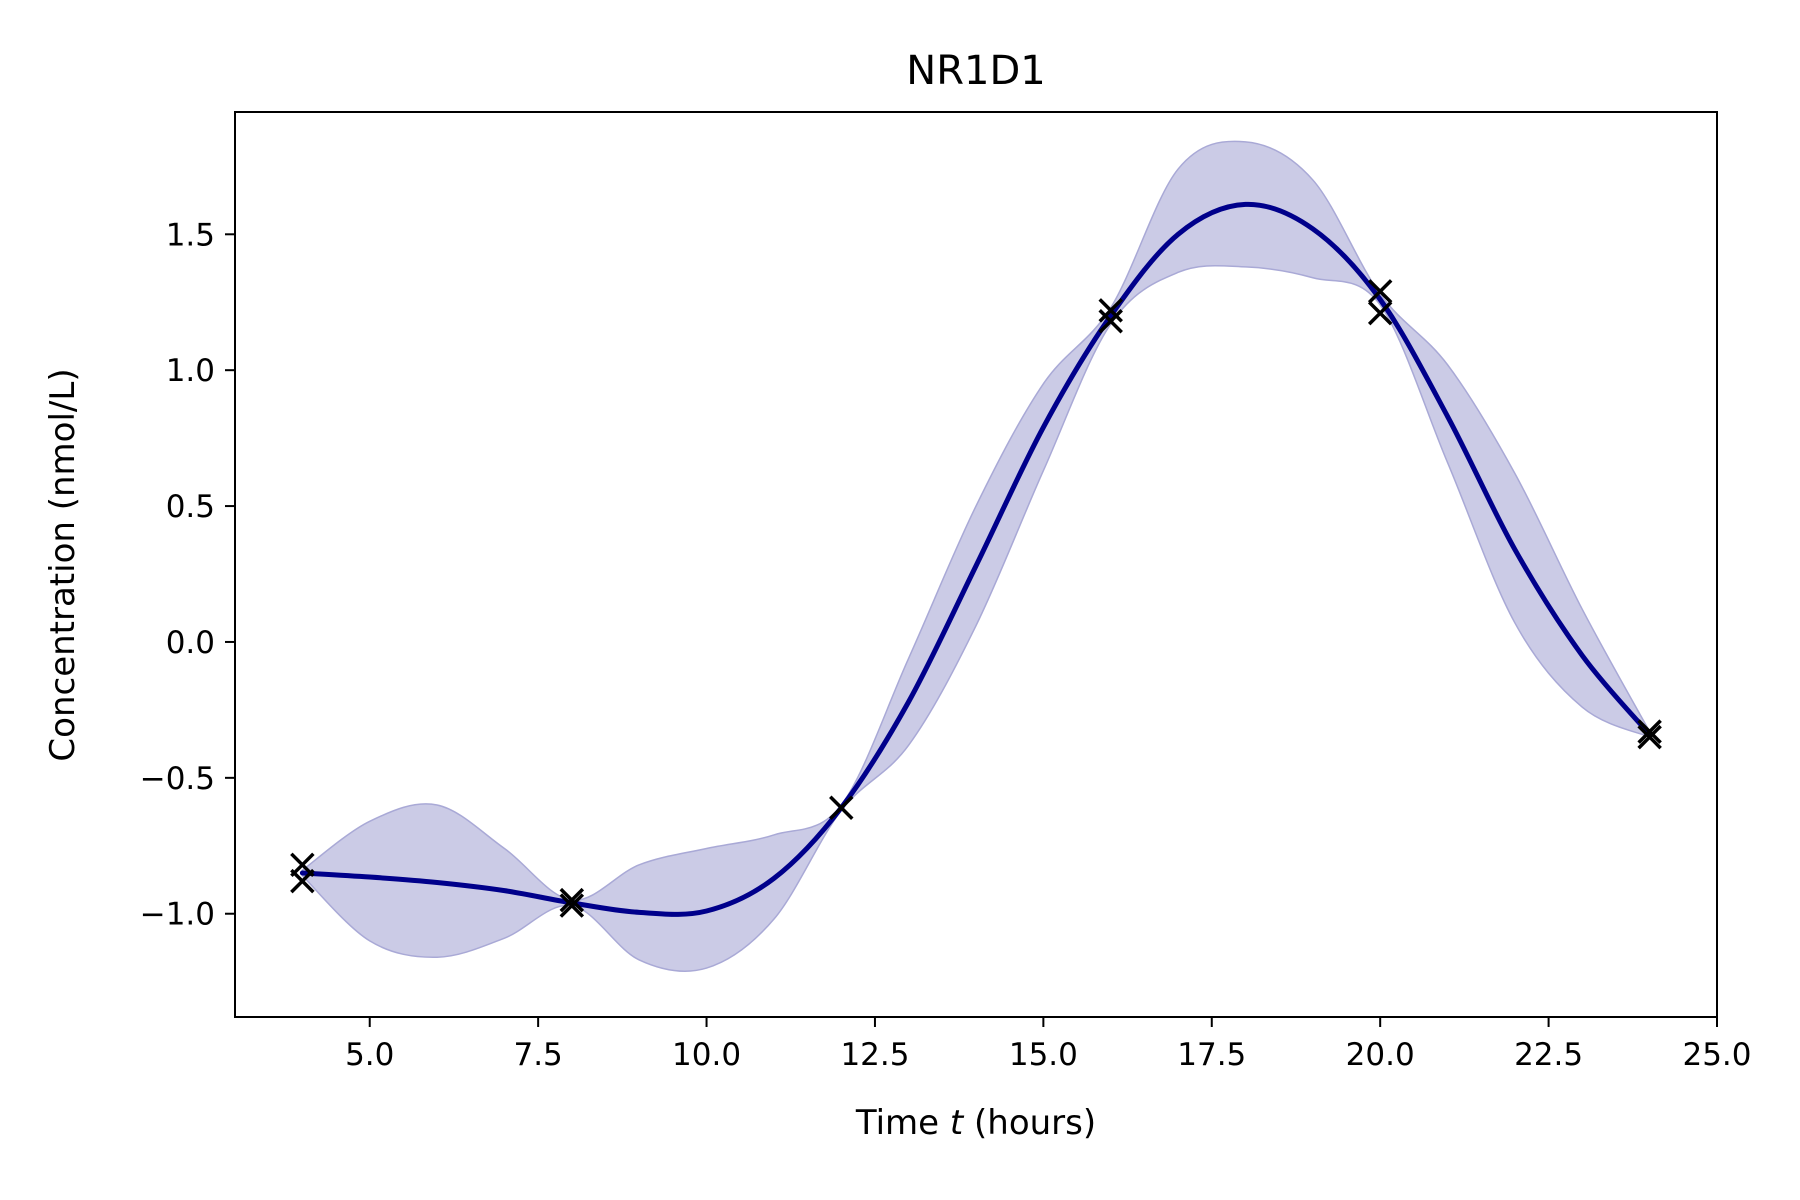 Image resolution: width=1800 pixels, height=1200 pixels. What do you see at coordinates (902, 1123) in the screenshot?
I see `x-axis-label-prefix: Time` at bounding box center [902, 1123].